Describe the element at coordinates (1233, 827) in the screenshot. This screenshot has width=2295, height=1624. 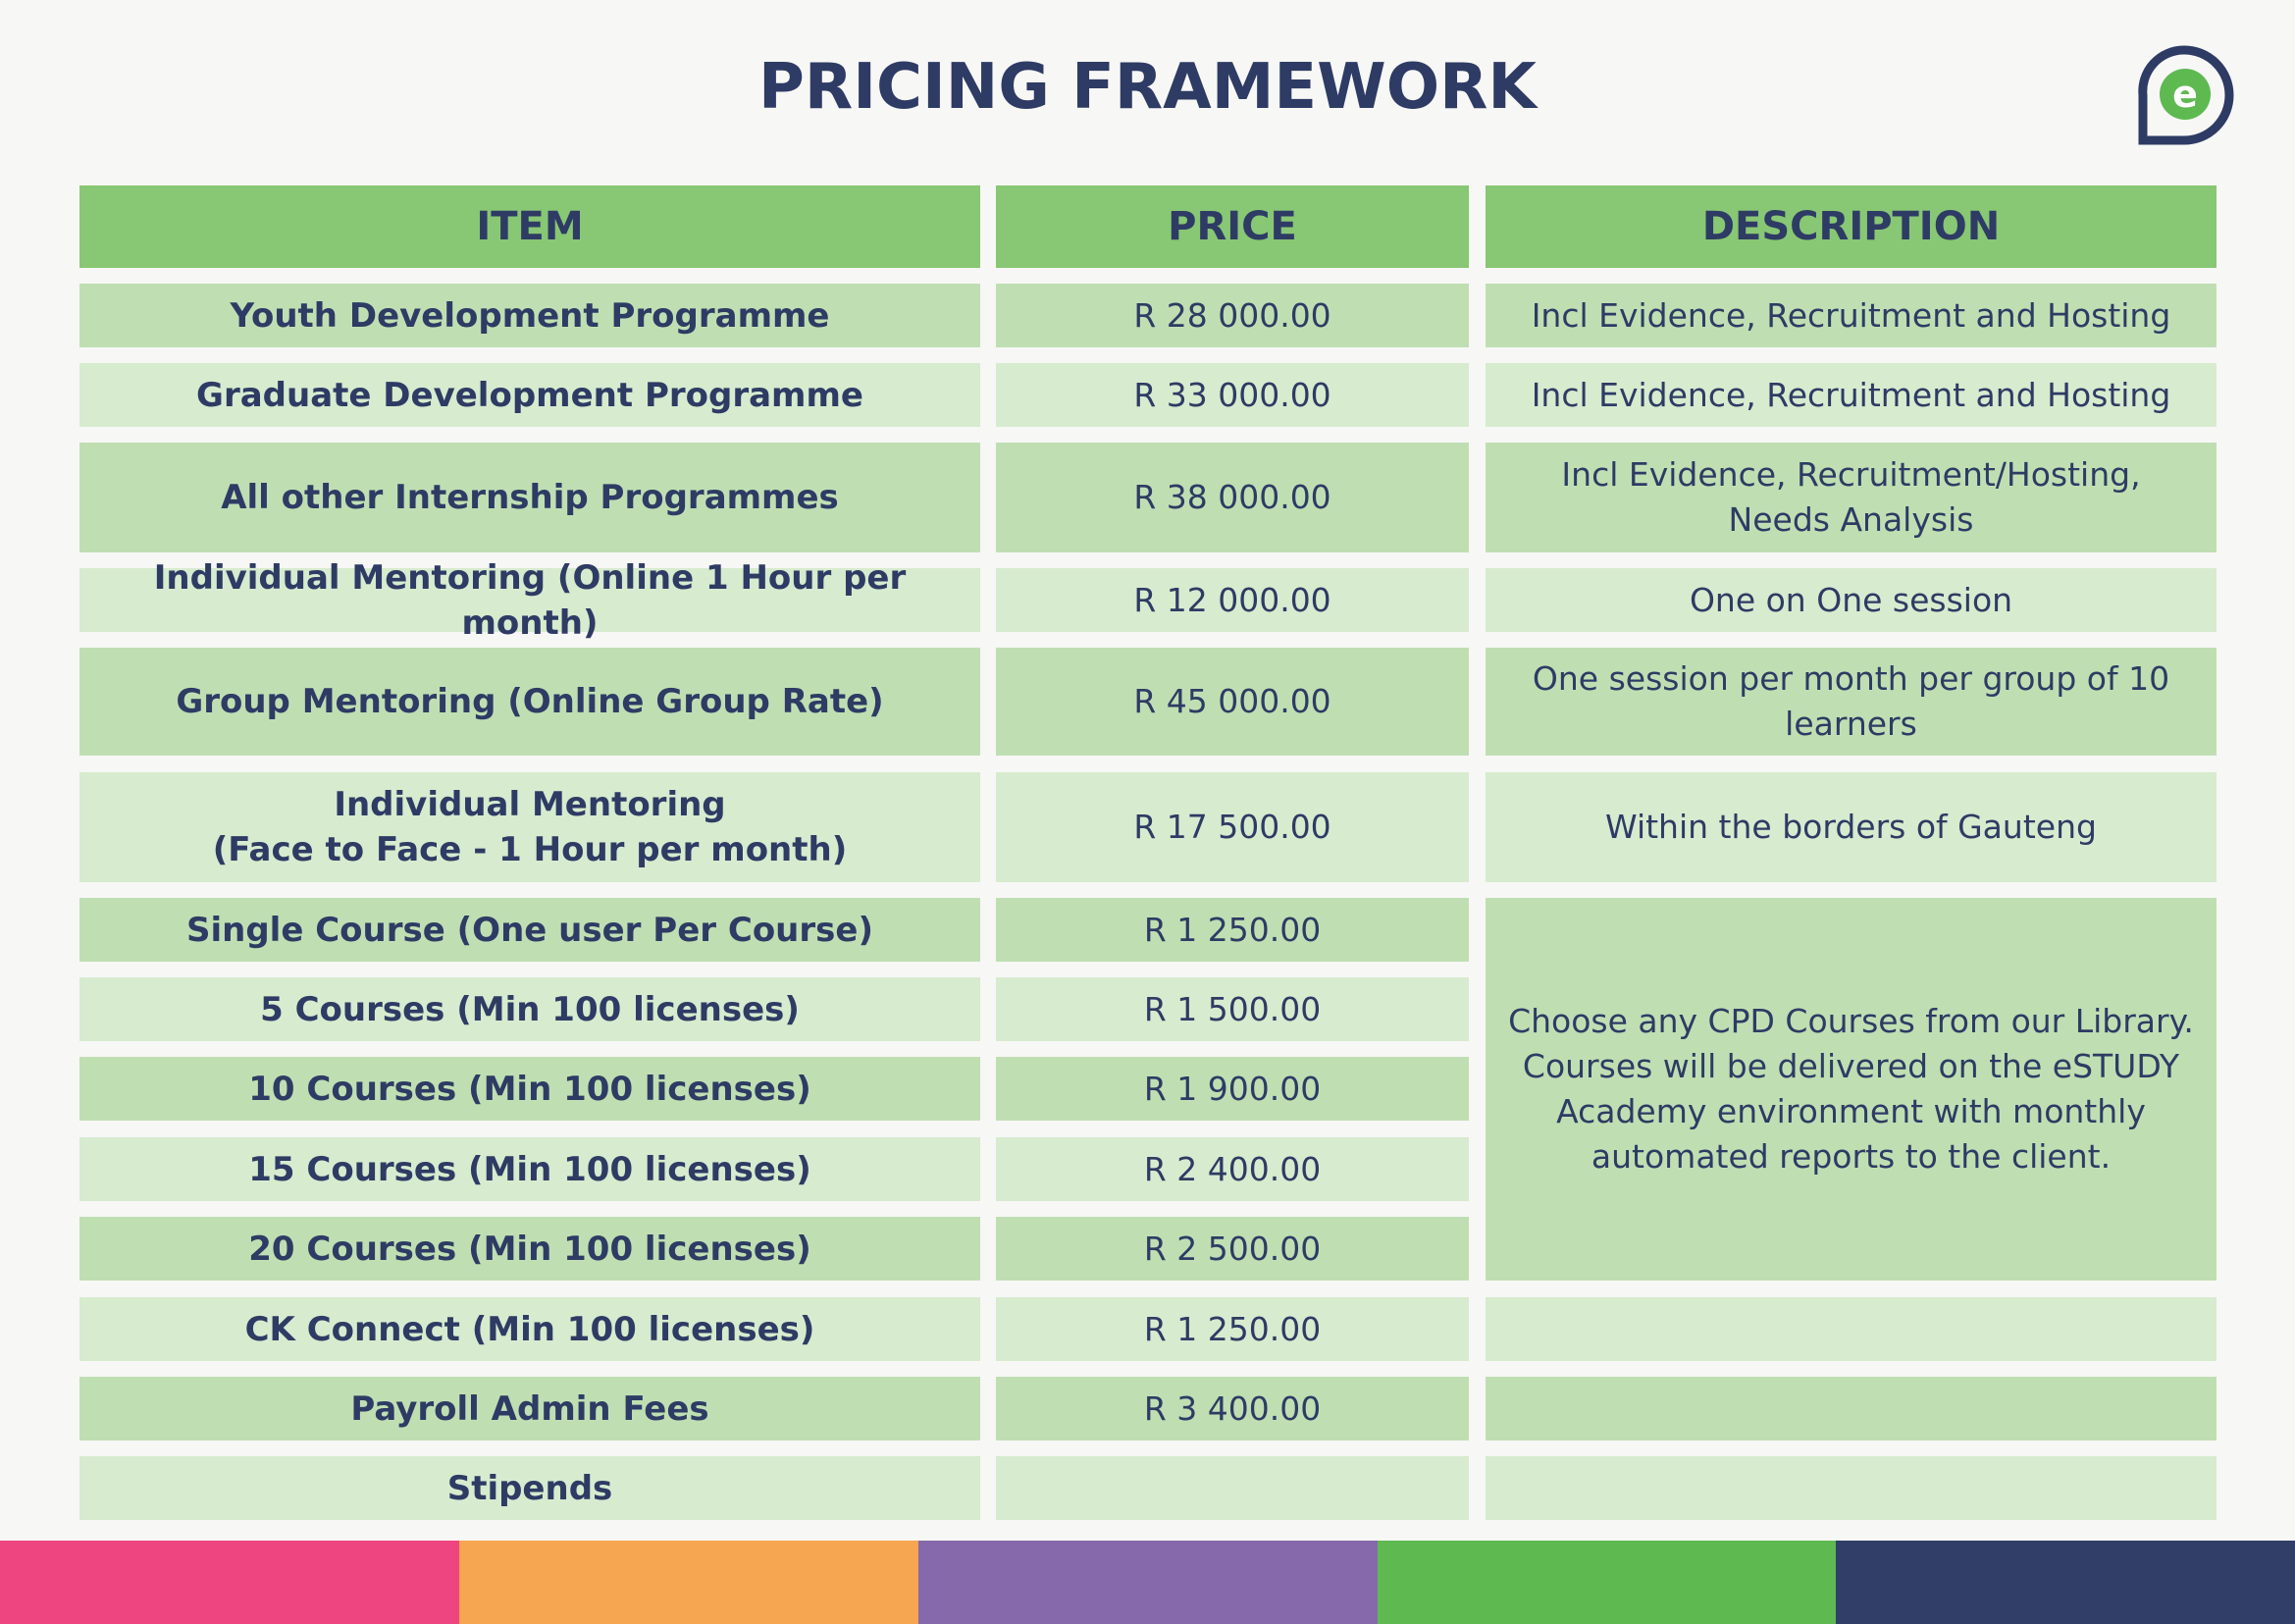
I see `row-price: R 17 500.00` at that location.